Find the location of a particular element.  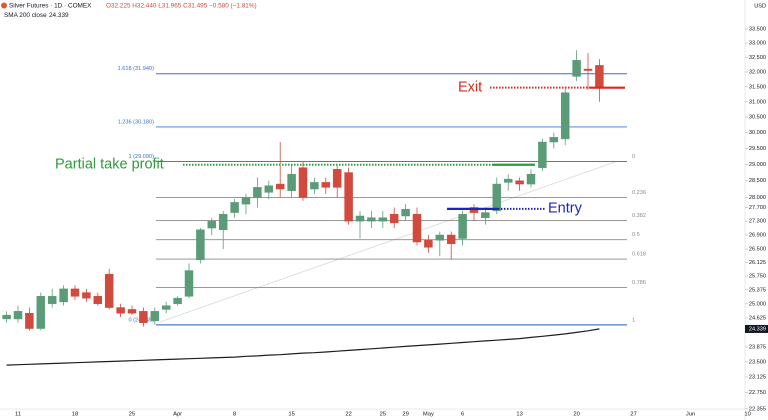

y-tick-label: 22.355 is located at coordinates (757, 409).